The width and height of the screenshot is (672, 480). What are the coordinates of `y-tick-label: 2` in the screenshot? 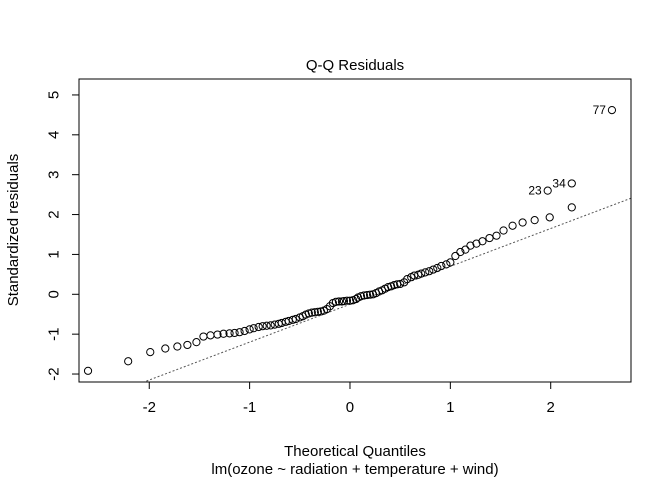 It's located at (54, 214).